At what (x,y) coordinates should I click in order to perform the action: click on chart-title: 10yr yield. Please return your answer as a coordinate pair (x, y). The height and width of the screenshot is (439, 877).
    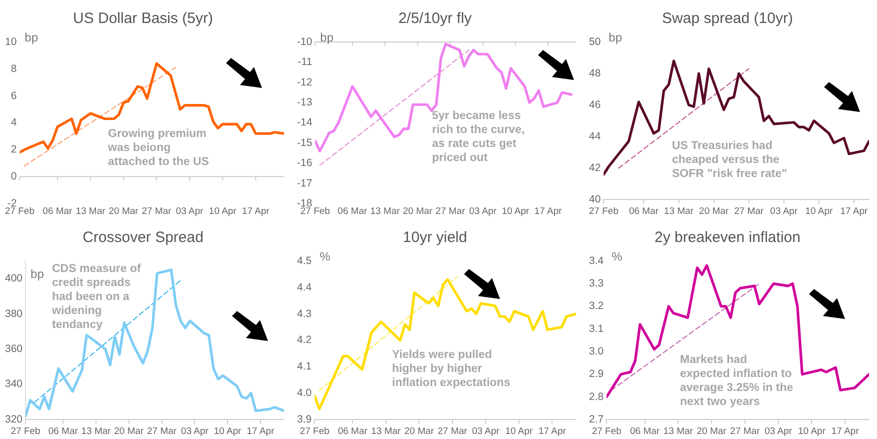
    Looking at the image, I should click on (435, 237).